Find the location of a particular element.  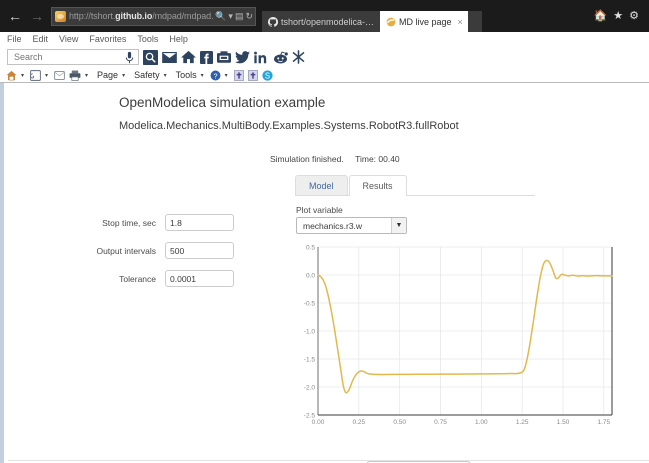

refresh-icon: ↻ is located at coordinates (249, 15).